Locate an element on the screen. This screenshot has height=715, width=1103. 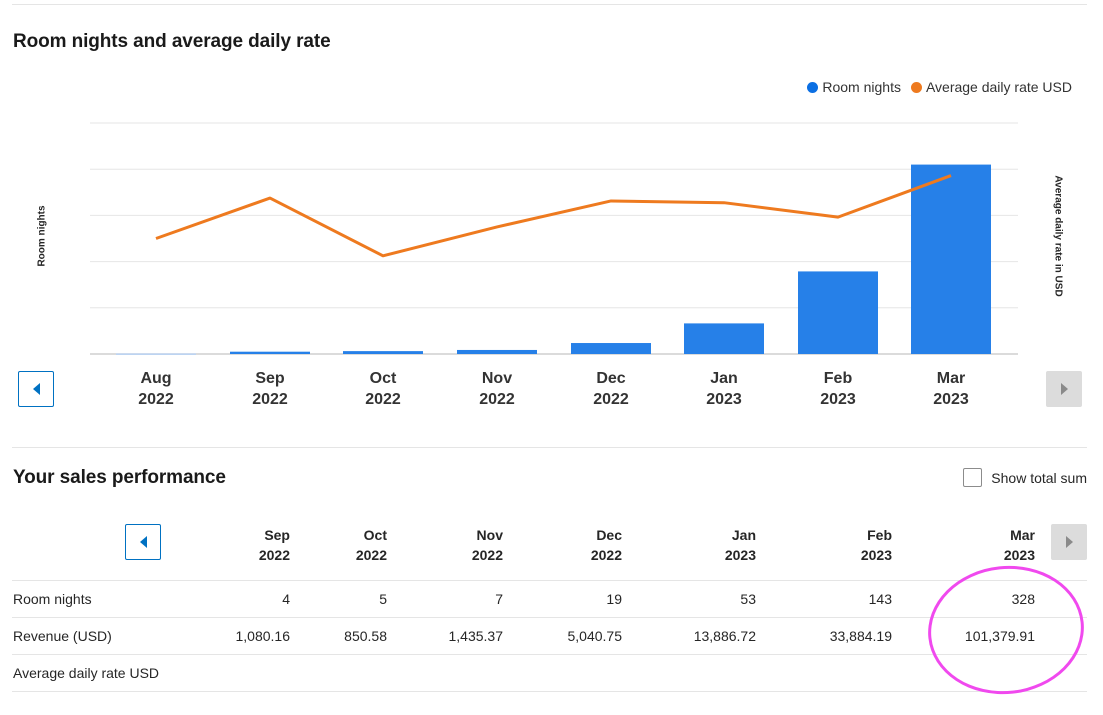
table-cell: 7 is located at coordinates (499, 599).